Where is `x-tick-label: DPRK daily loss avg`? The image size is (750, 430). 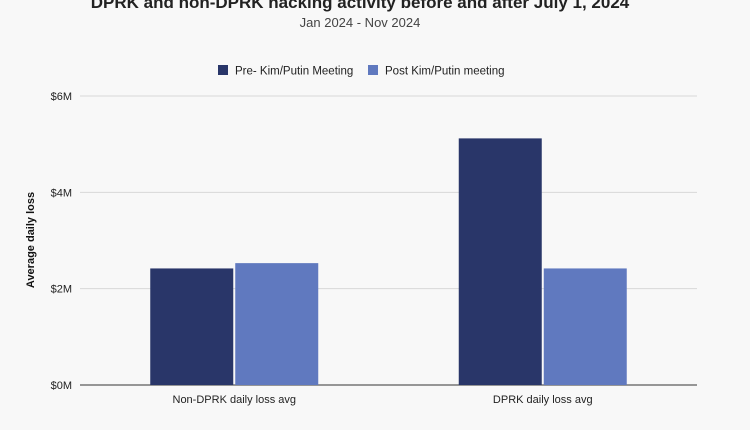 x-tick-label: DPRK daily loss avg is located at coordinates (543, 400).